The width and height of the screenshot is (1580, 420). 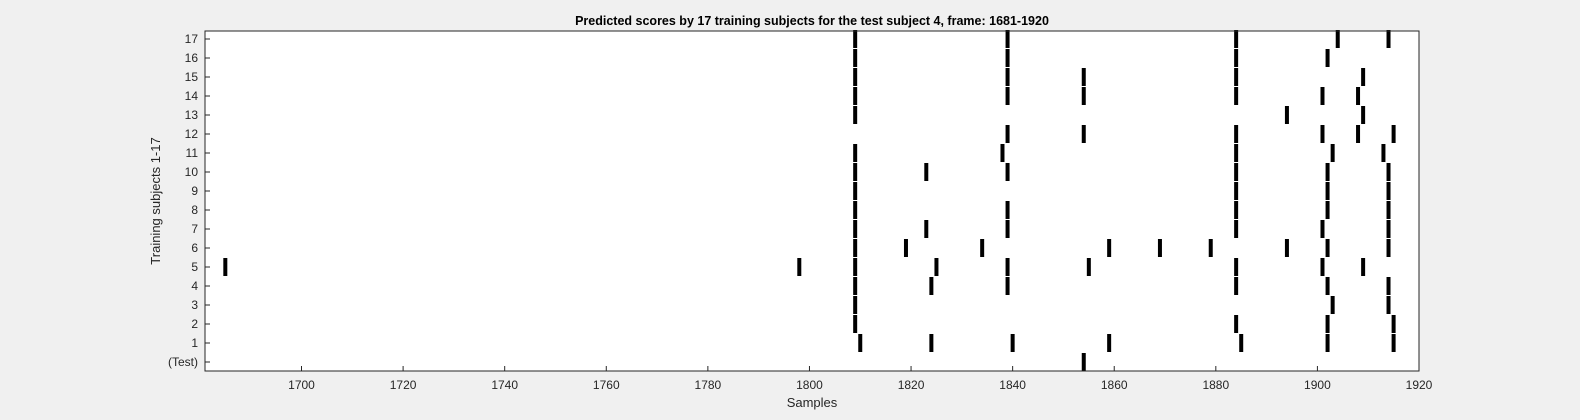 I want to click on y-tick-label: 15, so click(x=192, y=77).